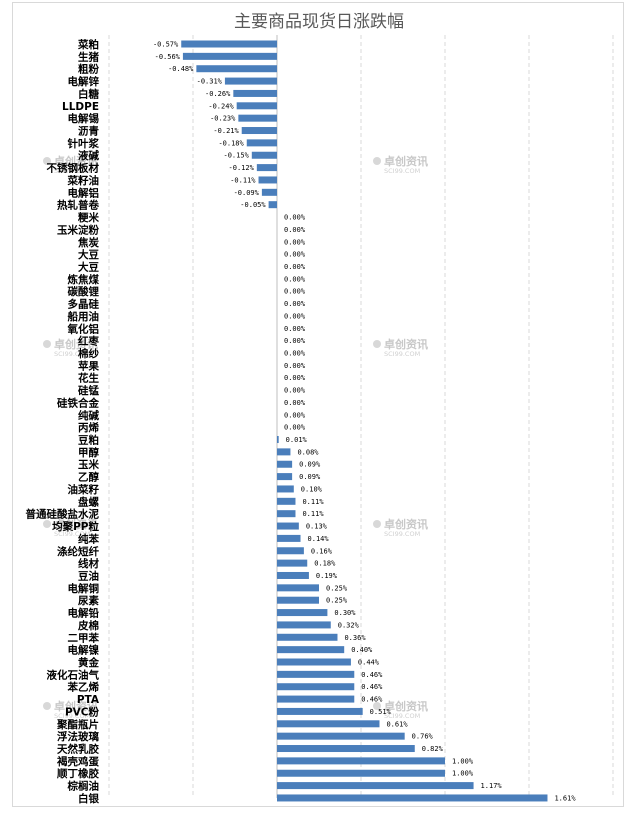 The image size is (635, 814). I want to click on category-label: 不锈钢板材, so click(73, 168).